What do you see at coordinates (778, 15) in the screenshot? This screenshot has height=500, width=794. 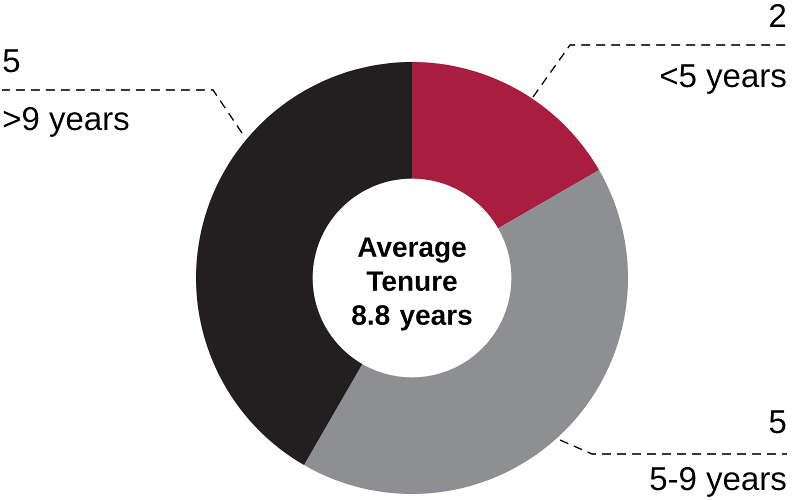 I see `data-label: 2` at bounding box center [778, 15].